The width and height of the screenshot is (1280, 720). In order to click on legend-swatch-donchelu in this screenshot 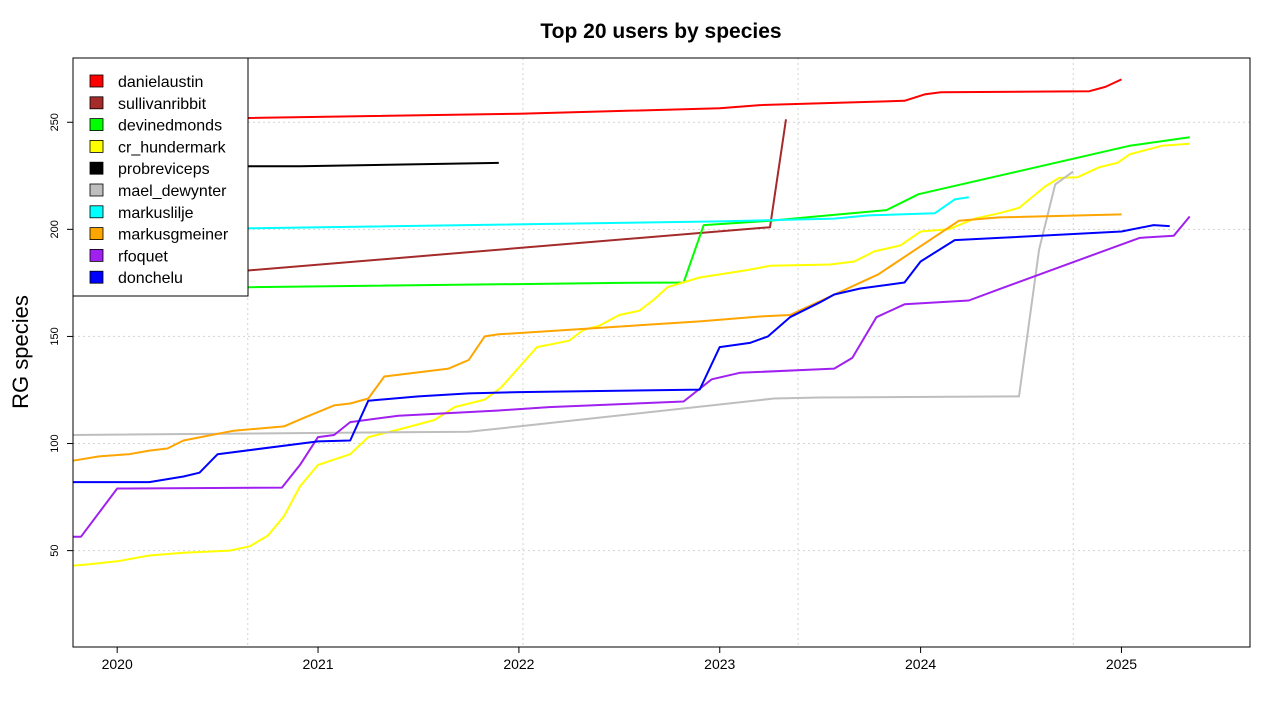, I will do `click(96, 277)`.